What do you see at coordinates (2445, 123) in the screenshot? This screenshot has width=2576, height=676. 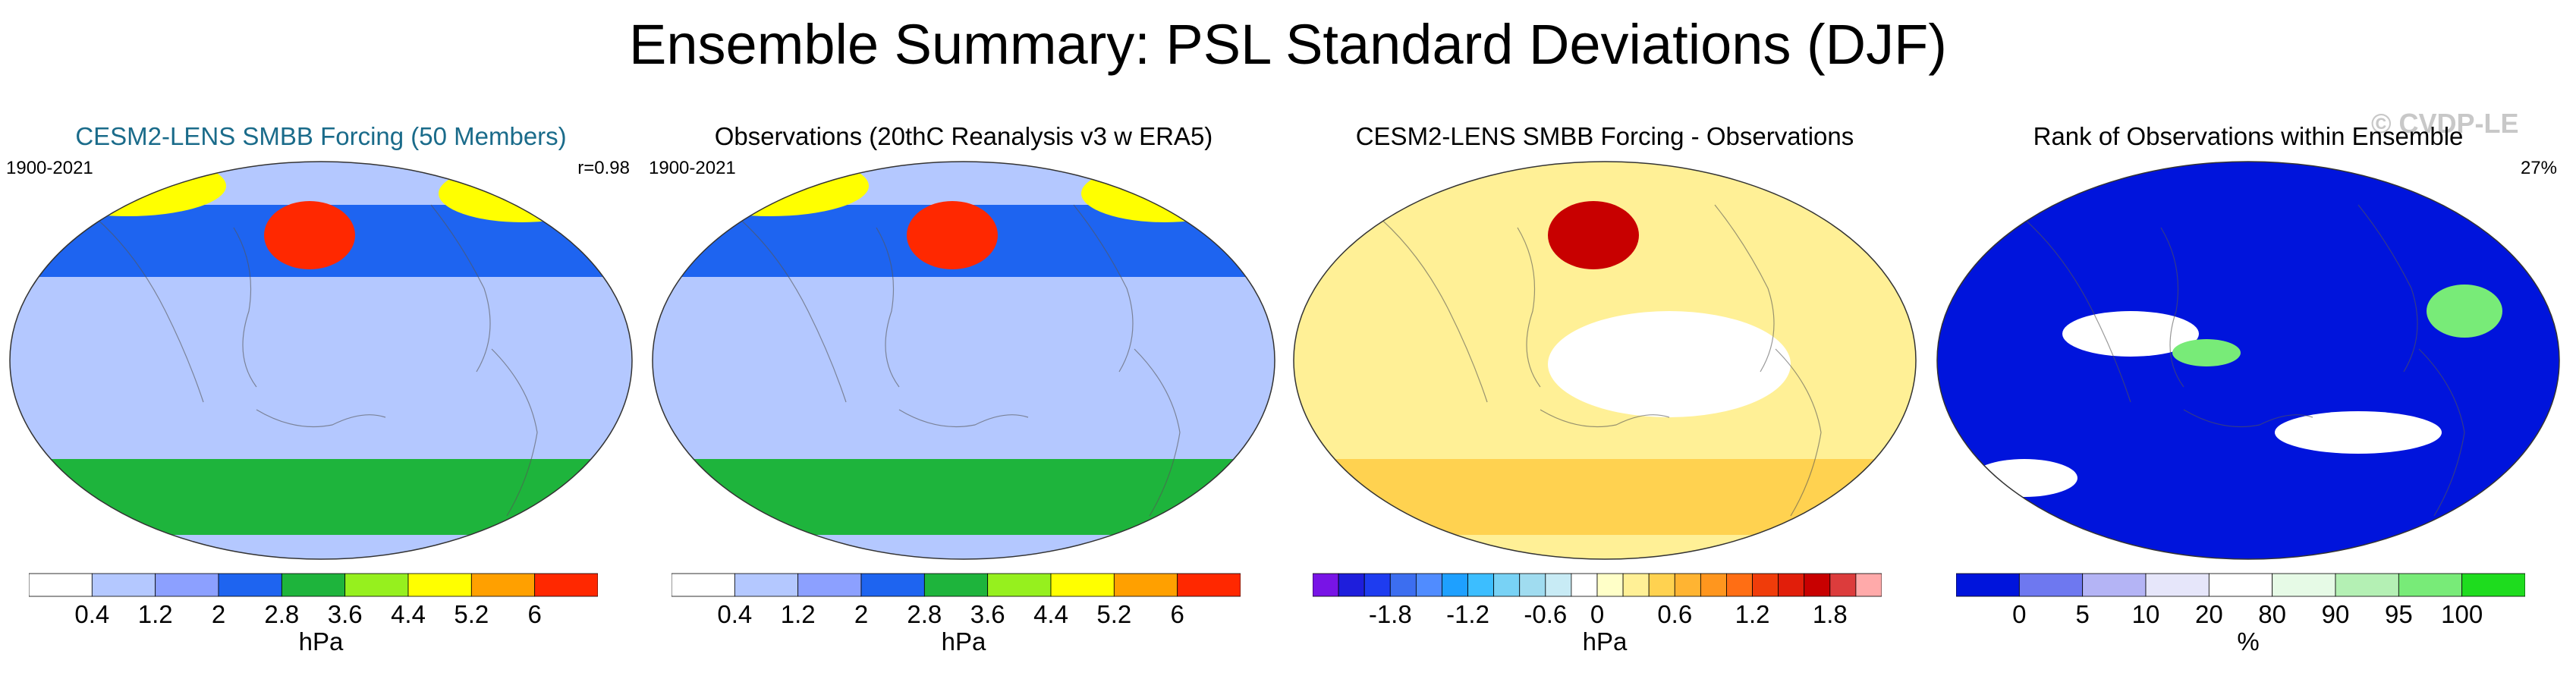 I see `watermark: © CVDP-LE` at bounding box center [2445, 123].